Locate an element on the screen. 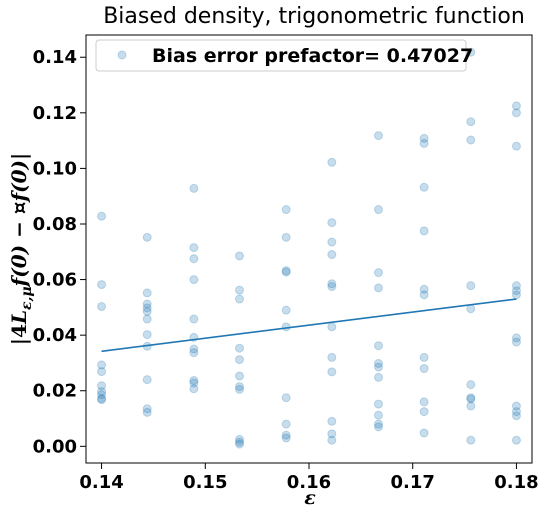 This screenshot has width=542, height=523. fit-line-layer is located at coordinates (309, 325).